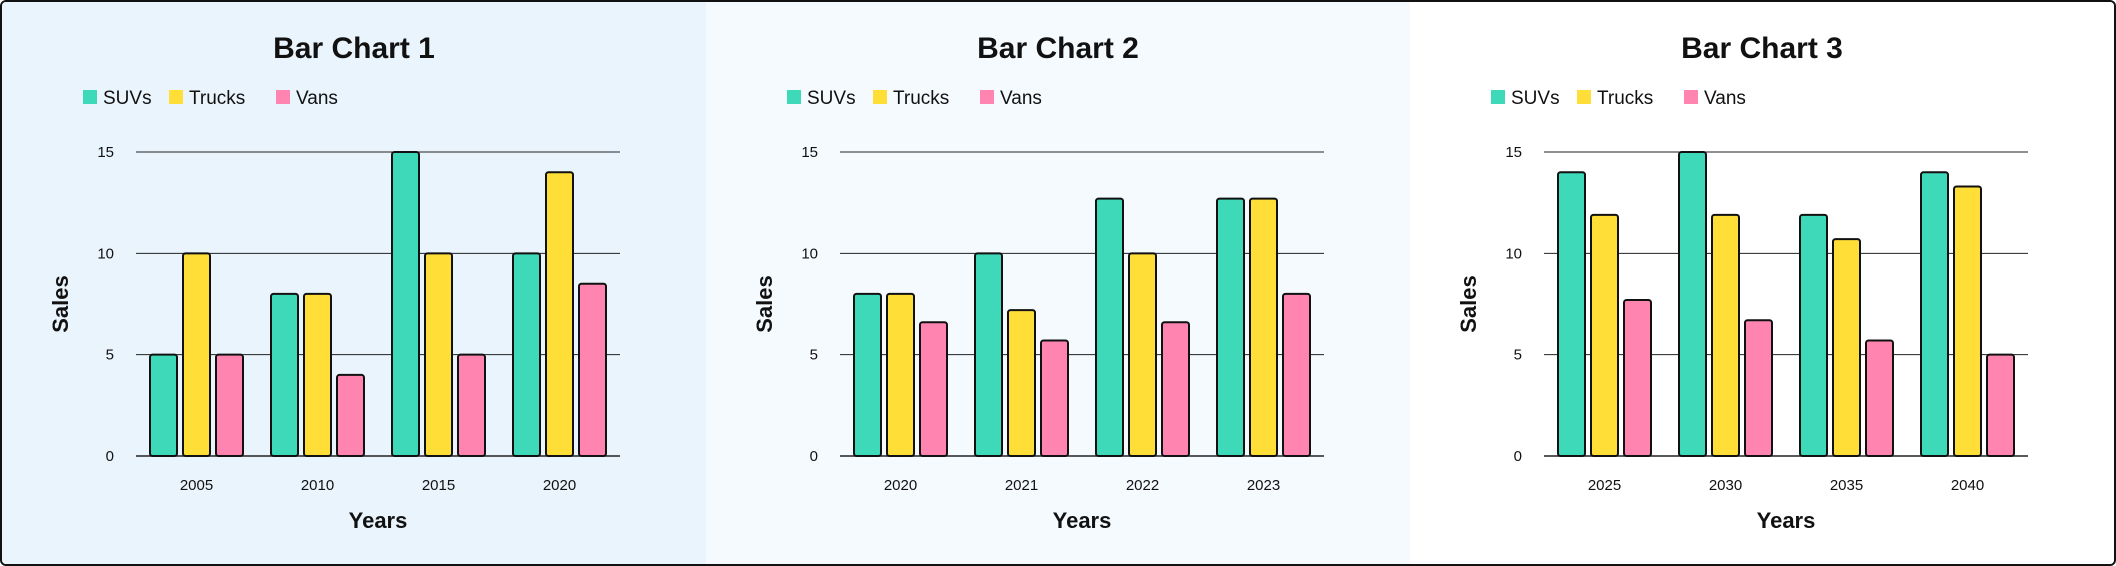  I want to click on bar-suvs-2023, so click(1230, 327).